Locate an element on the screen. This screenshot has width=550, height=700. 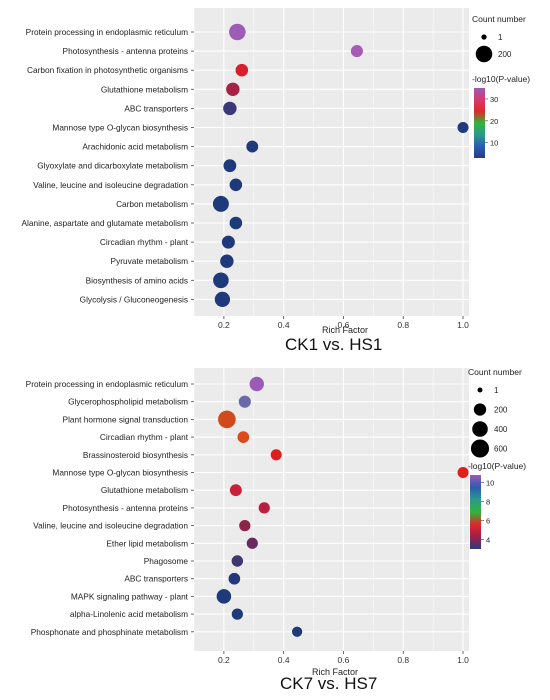
term-label: Glyoxylate and dicarboxylate metabolism is located at coordinates (112, 166).